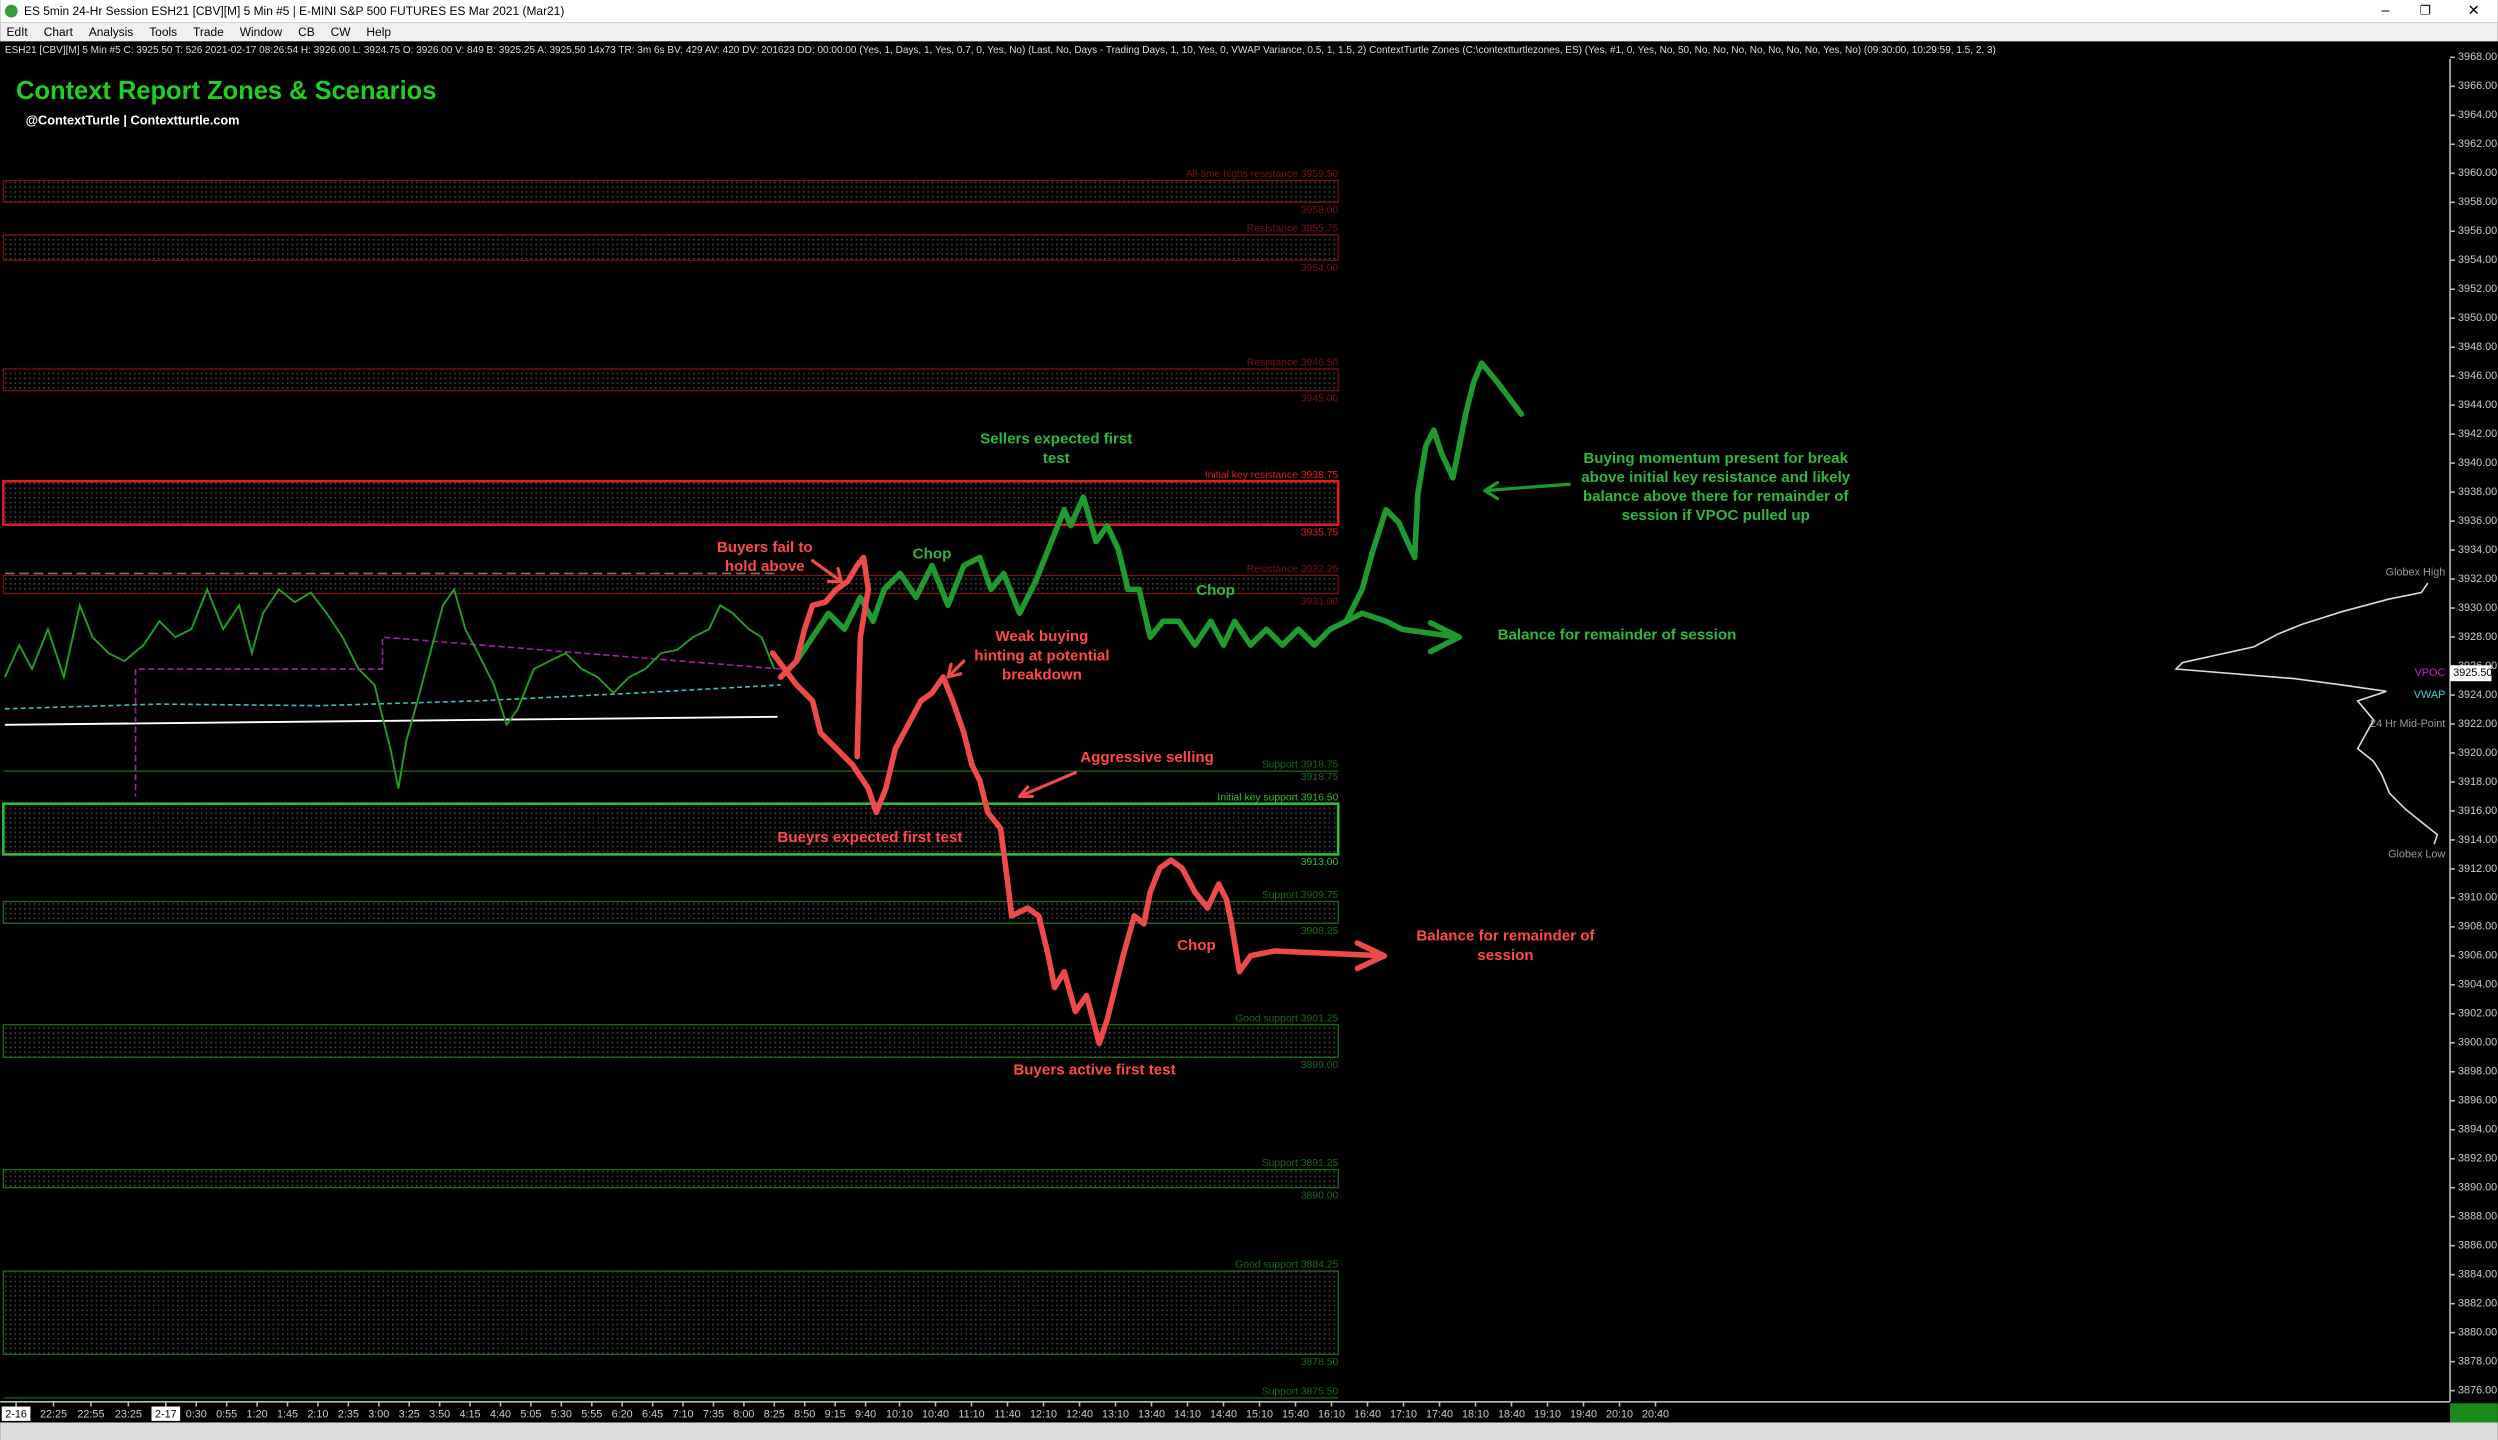 The width and height of the screenshot is (2498, 1440). What do you see at coordinates (2477, 695) in the screenshot?
I see `price-tick-label: 3924.00` at bounding box center [2477, 695].